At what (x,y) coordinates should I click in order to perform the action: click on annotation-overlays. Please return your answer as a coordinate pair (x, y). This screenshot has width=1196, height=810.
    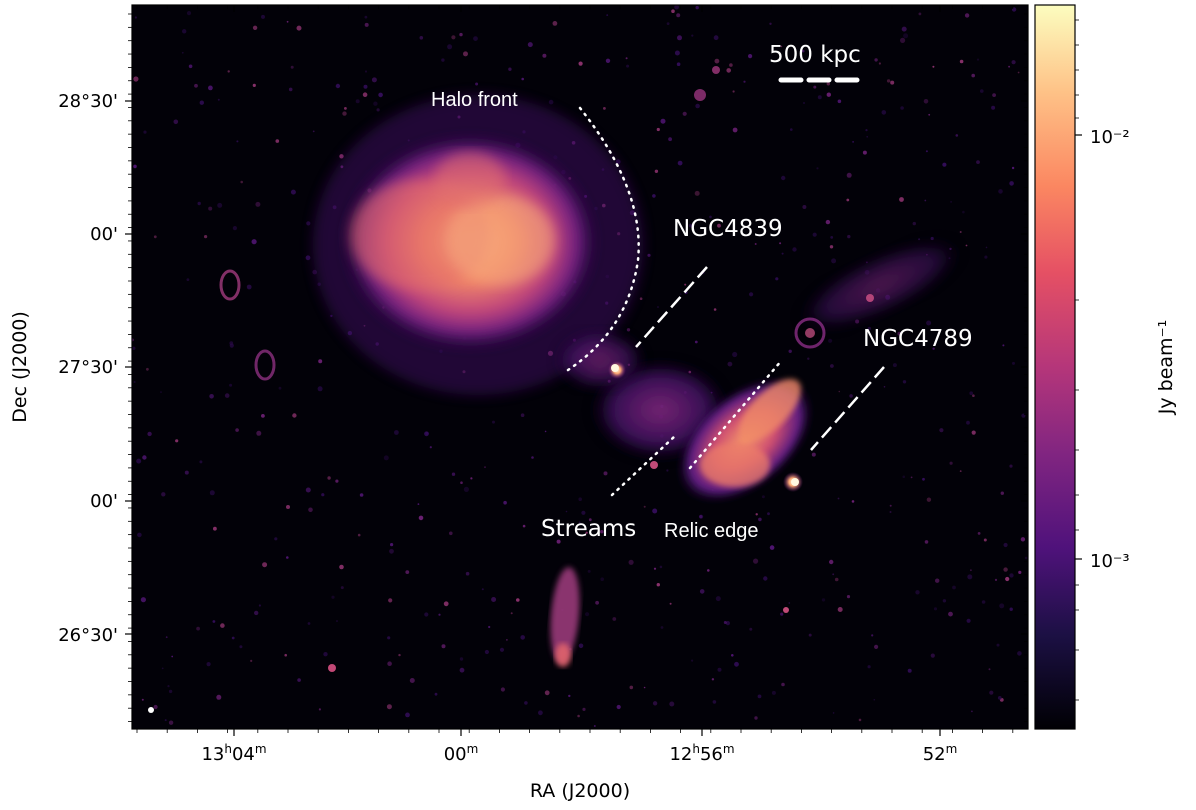
    Looking at the image, I should click on (725, 287).